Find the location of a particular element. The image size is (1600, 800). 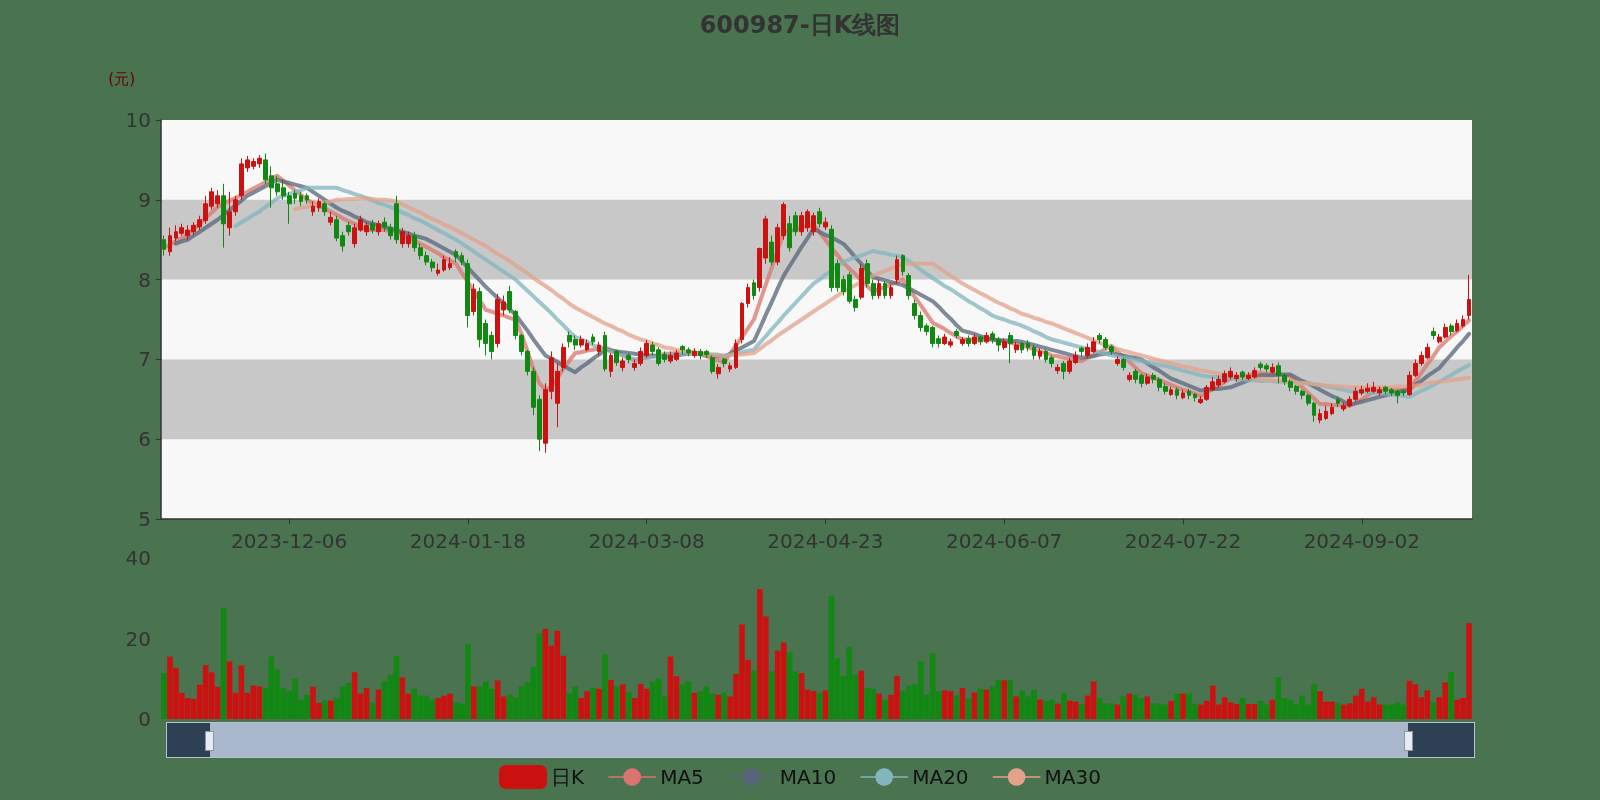

legend-label: MA5 is located at coordinates (682, 777).